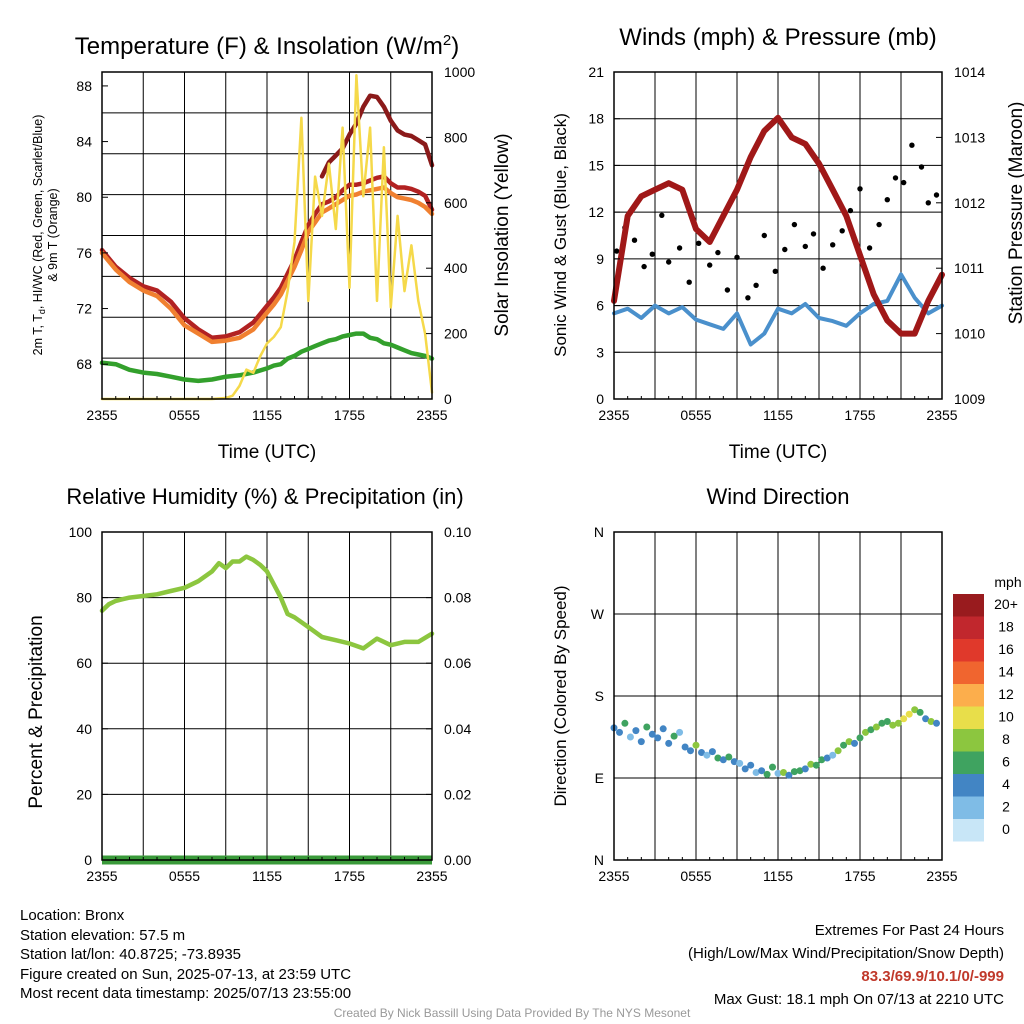 The image size is (1024, 1024). I want to click on temperature-2m-line, so click(267, 257).